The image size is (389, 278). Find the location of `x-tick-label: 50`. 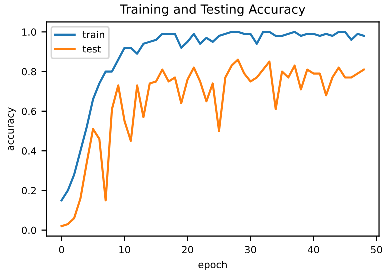

x-tick-label: 50 is located at coordinates (376, 250).